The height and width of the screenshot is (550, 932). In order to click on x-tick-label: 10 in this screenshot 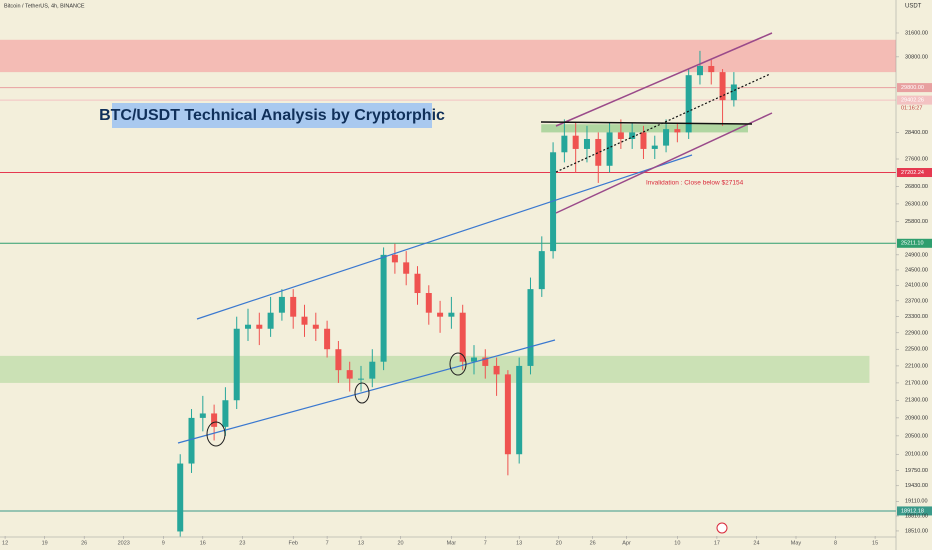, I will do `click(677, 543)`.